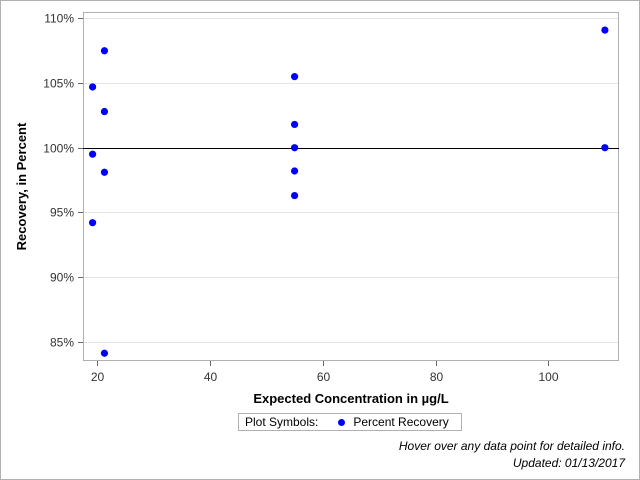  Describe the element at coordinates (58, 149) in the screenshot. I see `y-tick-label: 100%` at that location.